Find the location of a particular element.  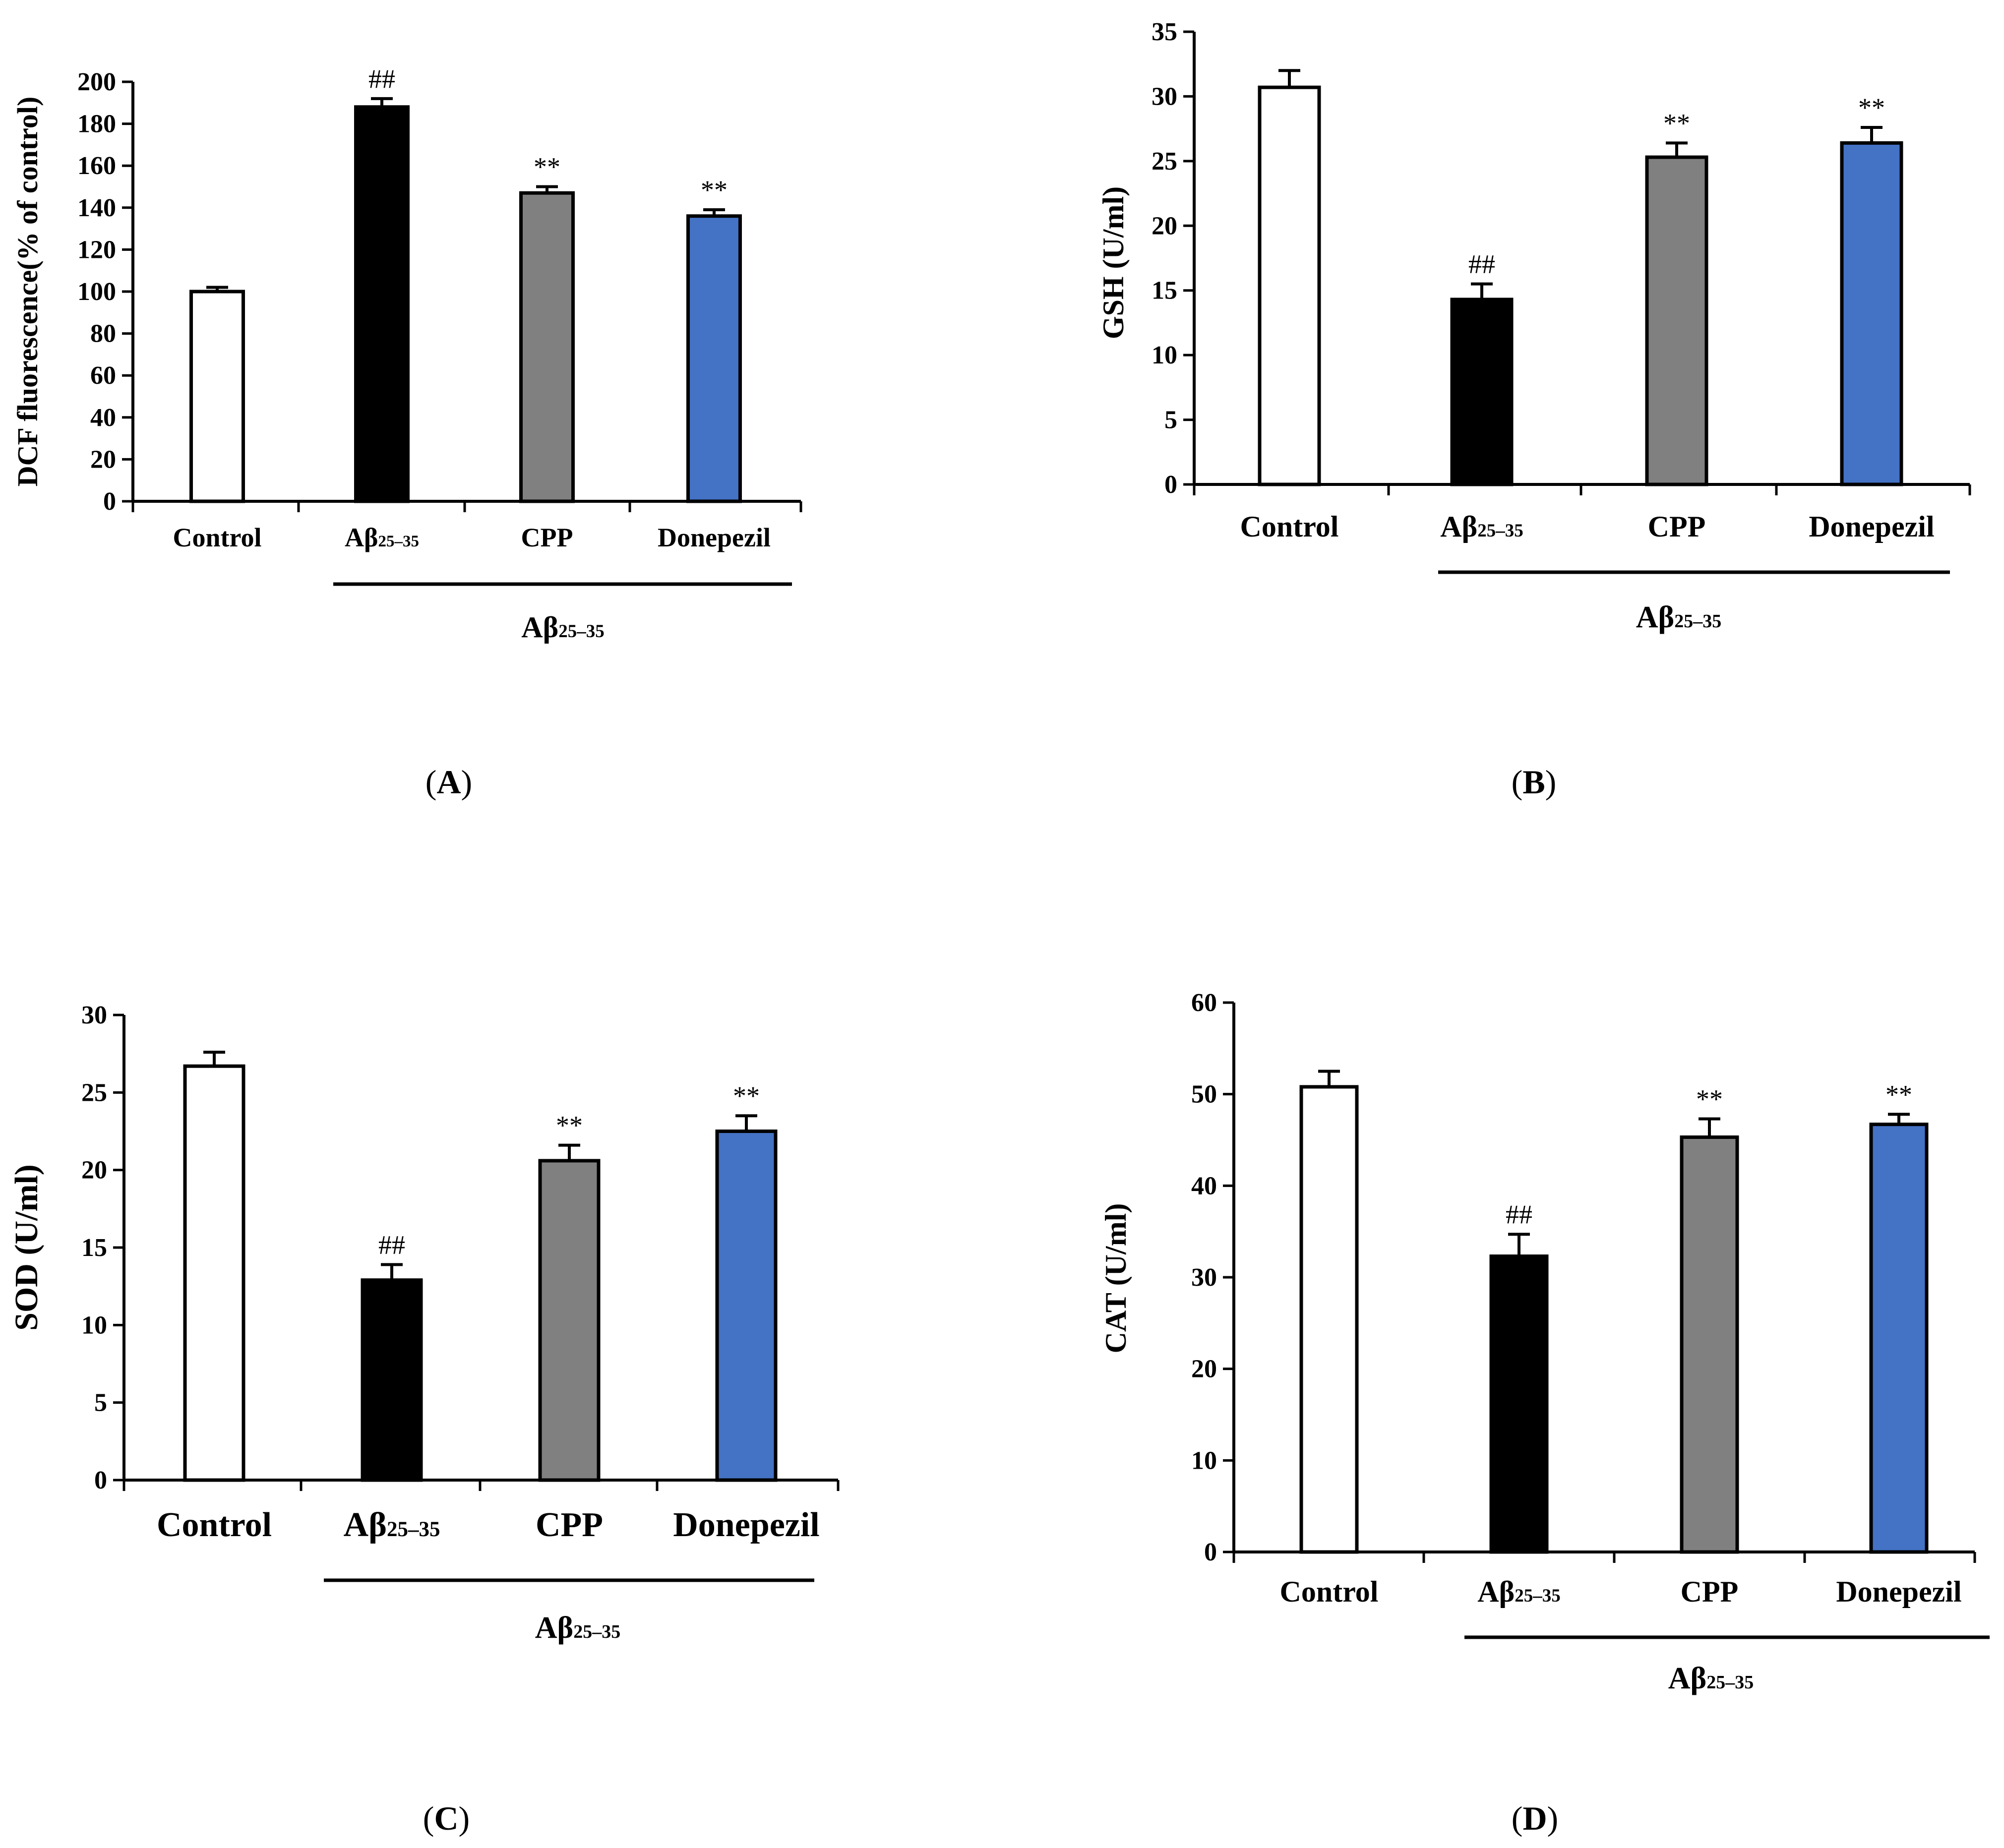

panel-label: (C) is located at coordinates (446, 1818).